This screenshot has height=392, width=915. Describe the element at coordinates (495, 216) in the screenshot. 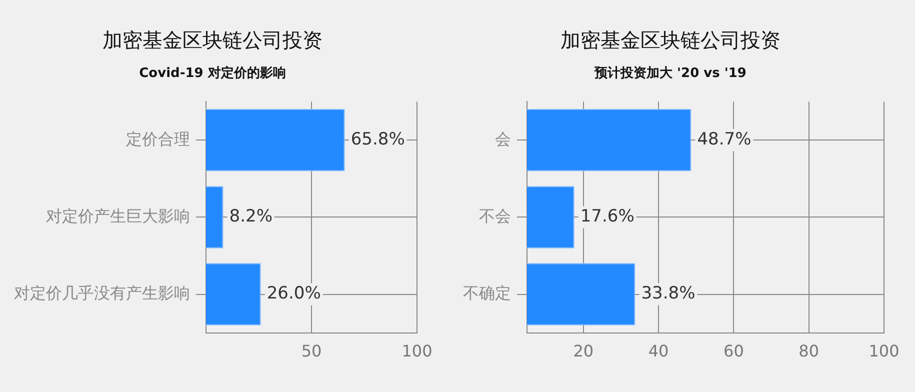

I see `y-tick-label: 不会` at that location.